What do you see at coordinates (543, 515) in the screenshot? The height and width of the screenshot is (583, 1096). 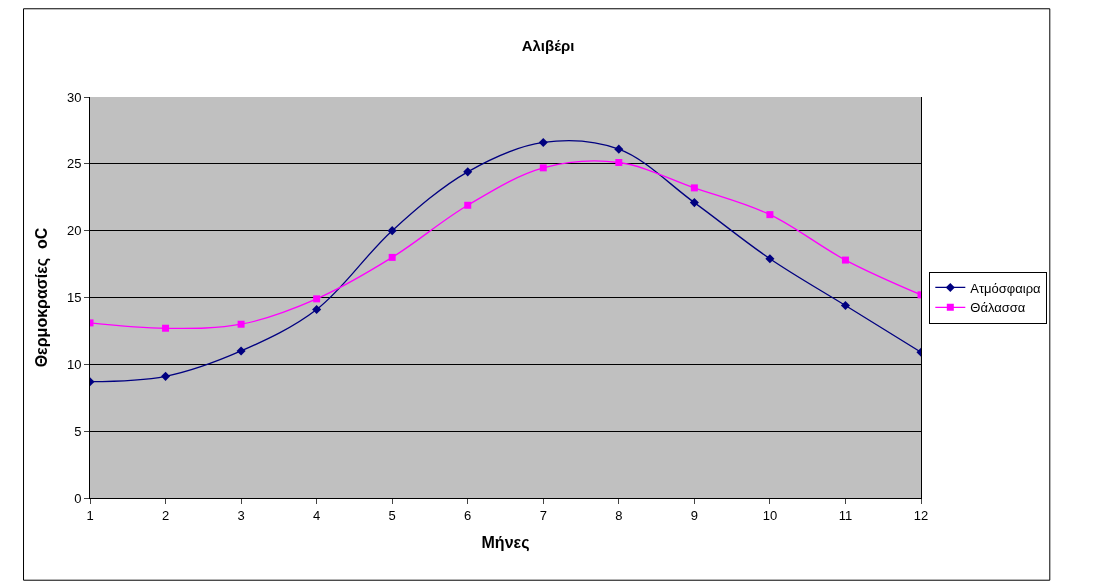 I see `x-tick-label: 7` at bounding box center [543, 515].